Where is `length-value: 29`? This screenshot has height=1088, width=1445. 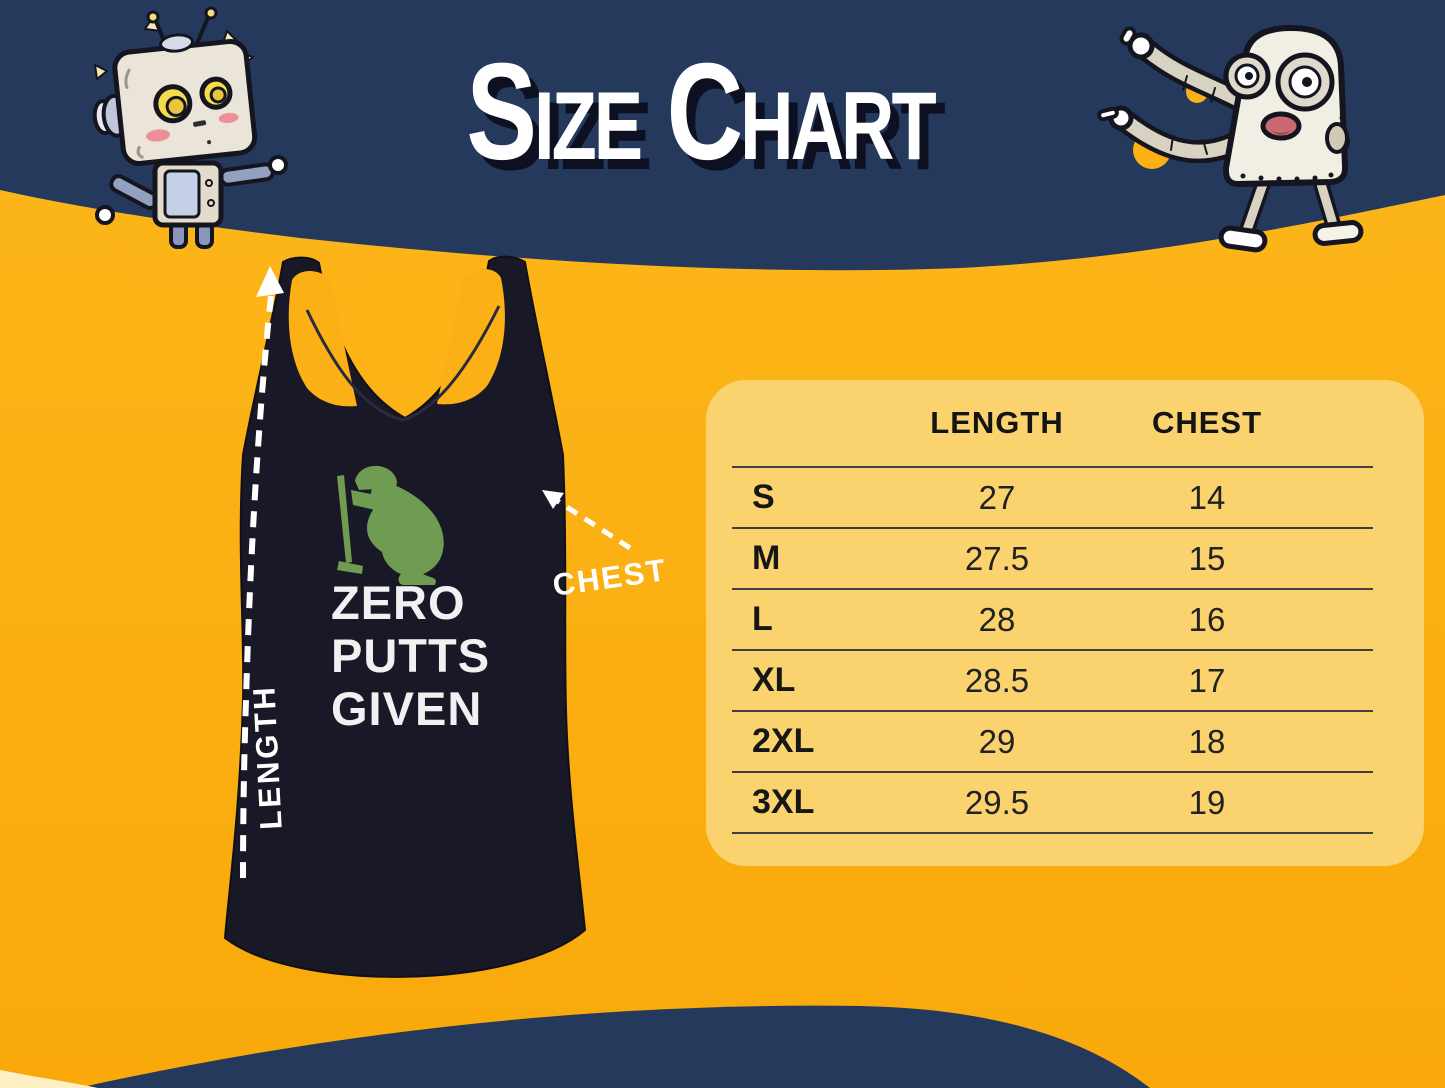
length-value: 29 is located at coordinates (997, 741).